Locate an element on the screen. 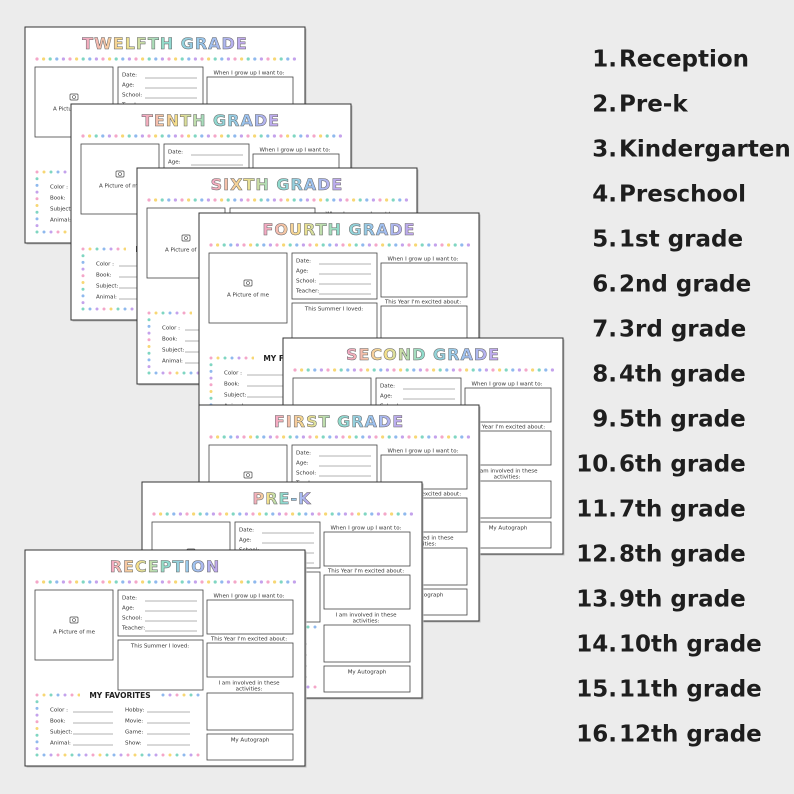 Image resolution: width=794 pixels, height=794 pixels. label: A Picture of me is located at coordinates (186, 251).